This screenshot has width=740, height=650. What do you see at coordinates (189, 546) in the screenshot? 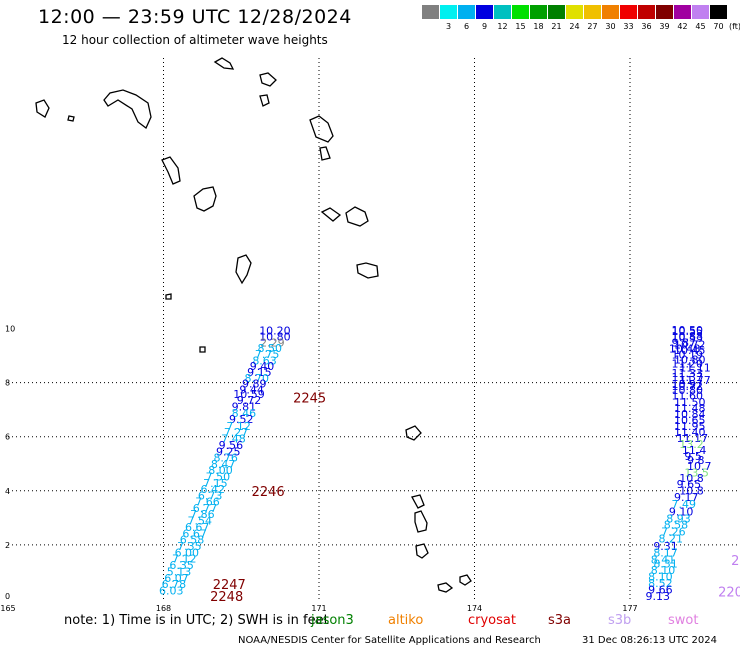
I see `wave-height-value: 7.35` at bounding box center [189, 546].